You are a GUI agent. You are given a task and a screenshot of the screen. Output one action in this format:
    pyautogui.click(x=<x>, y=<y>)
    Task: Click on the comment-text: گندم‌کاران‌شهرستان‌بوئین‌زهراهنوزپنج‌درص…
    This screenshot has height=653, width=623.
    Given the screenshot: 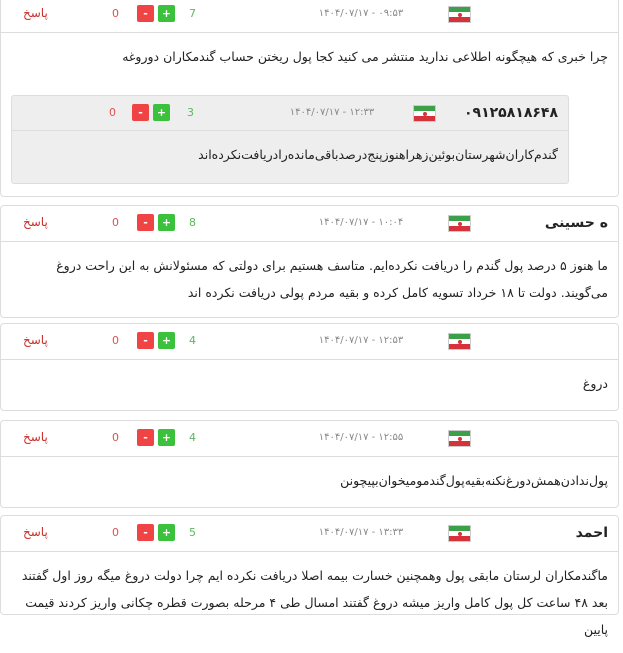 What is the action you would take?
    pyautogui.click(x=378, y=154)
    